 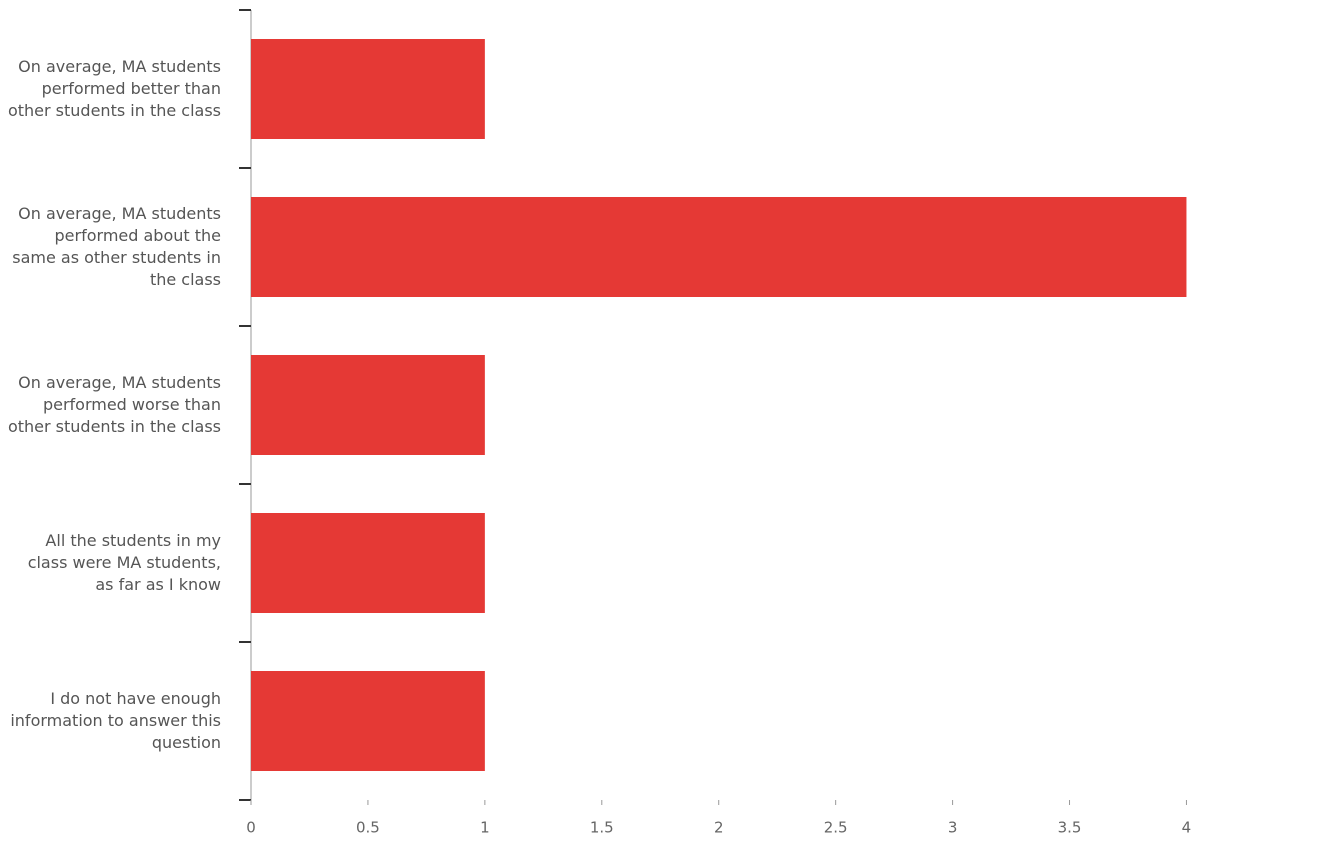 What do you see at coordinates (1187, 828) in the screenshot?
I see `x-tick-label: 4` at bounding box center [1187, 828].